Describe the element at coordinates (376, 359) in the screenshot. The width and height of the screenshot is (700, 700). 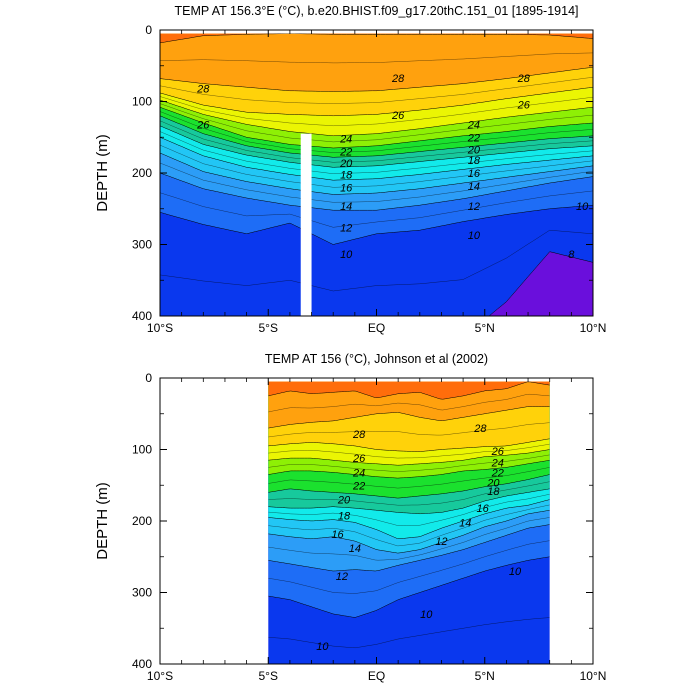
I see `chart-title: TEMP AT 156 (°C), Johnson et al (2002)` at that location.